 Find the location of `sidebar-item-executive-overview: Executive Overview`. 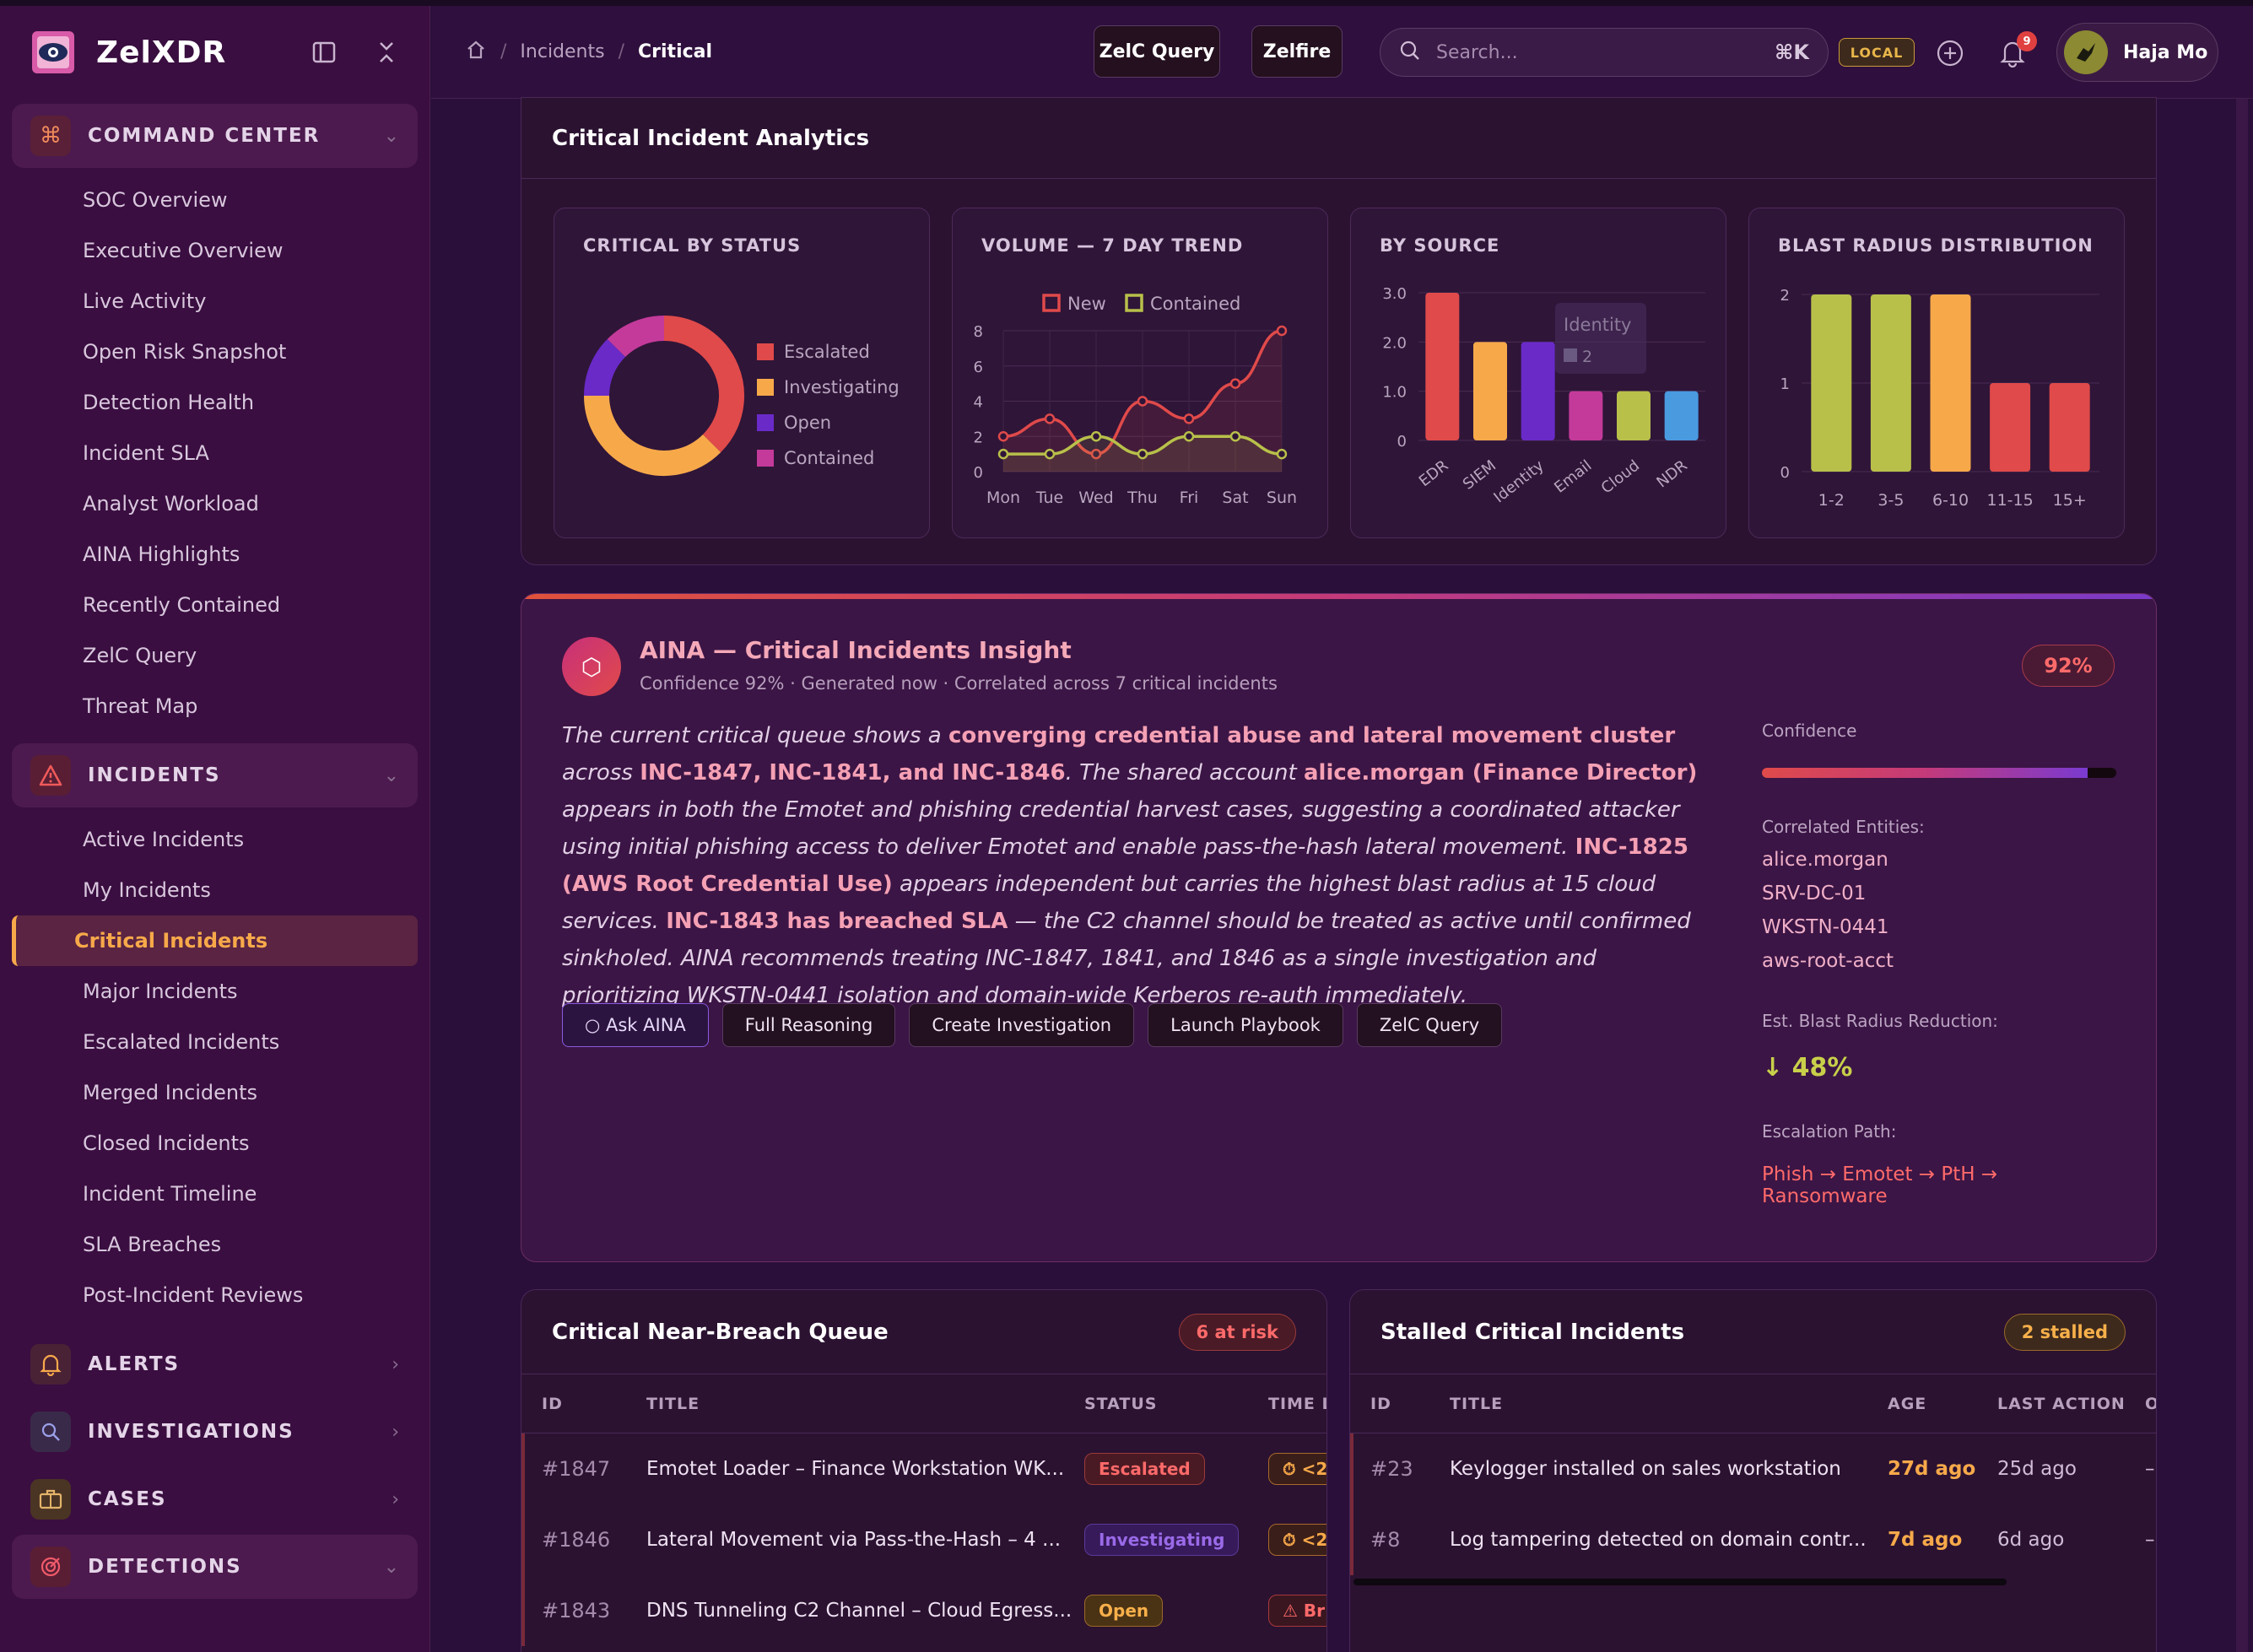

sidebar-item-executive-overview: Executive Overview is located at coordinates (183, 250).